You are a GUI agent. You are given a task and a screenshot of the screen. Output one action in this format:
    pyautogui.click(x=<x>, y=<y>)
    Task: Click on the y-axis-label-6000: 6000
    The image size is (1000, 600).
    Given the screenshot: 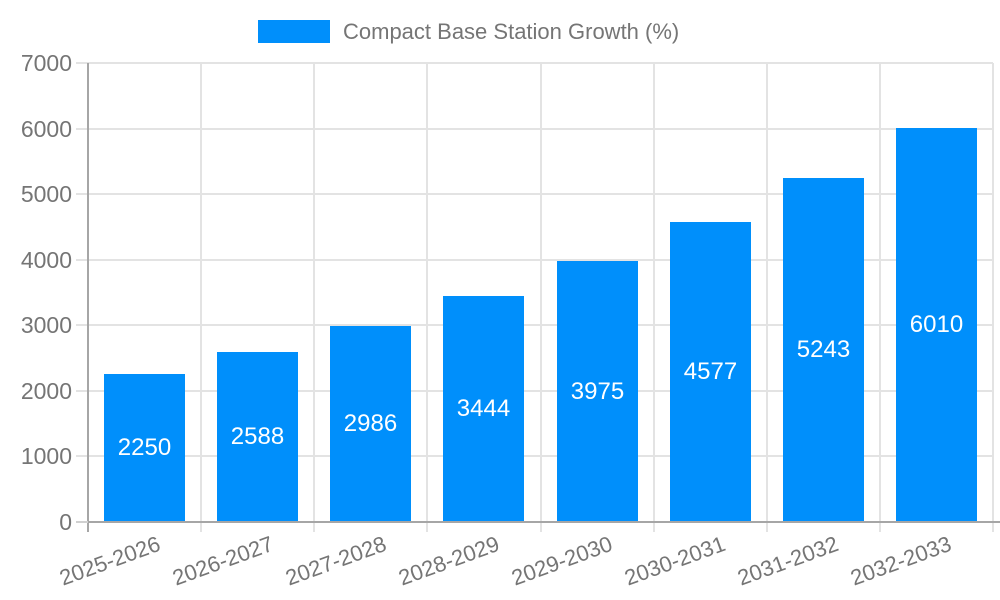 What is the action you would take?
    pyautogui.click(x=46, y=128)
    